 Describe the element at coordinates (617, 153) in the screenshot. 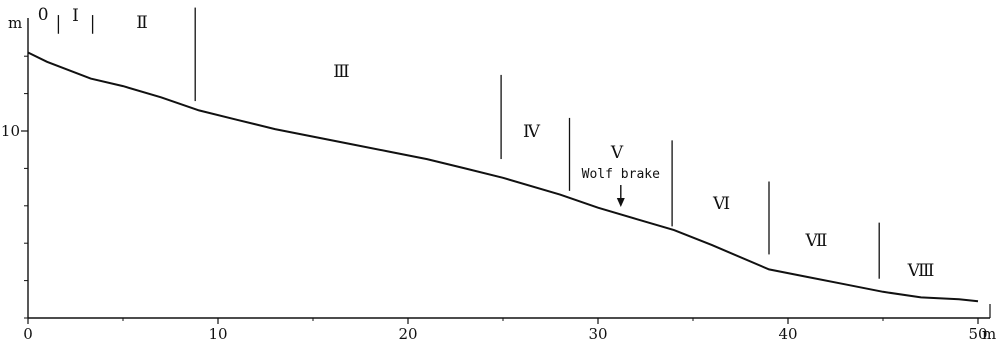

I see `zone-label-5: Ⅴ` at that location.